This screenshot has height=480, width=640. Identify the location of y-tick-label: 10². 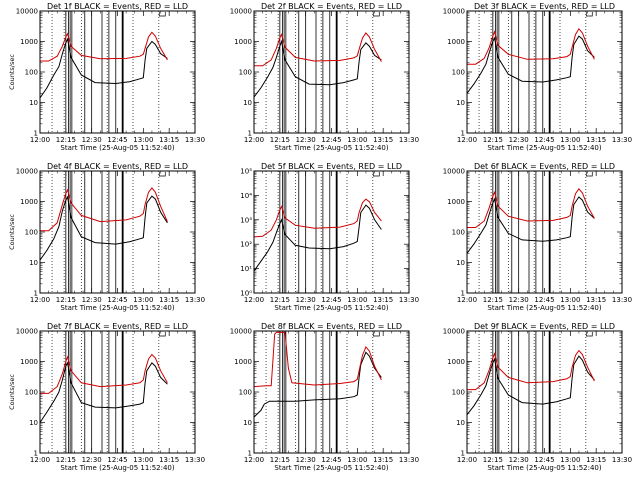
(246, 245).